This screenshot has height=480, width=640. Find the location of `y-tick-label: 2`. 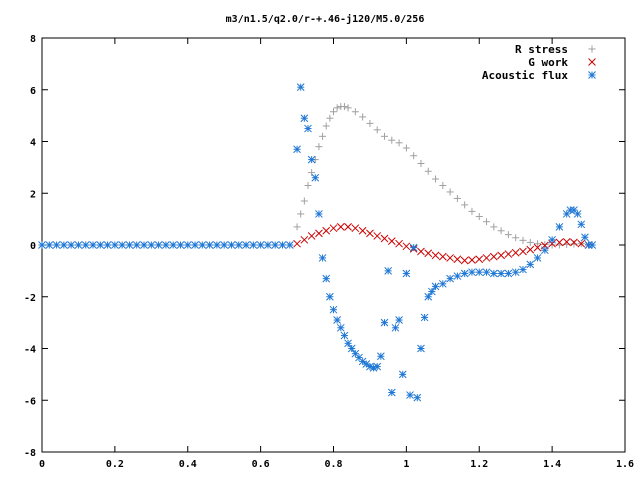

y-tick-label: 2 is located at coordinates (33, 194).